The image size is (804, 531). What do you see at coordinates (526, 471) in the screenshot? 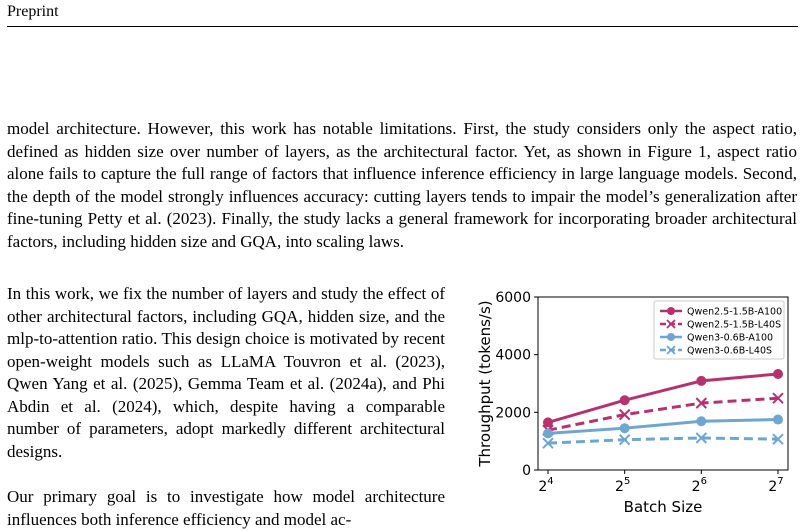
I see `y-tick-label: 0` at bounding box center [526, 471].